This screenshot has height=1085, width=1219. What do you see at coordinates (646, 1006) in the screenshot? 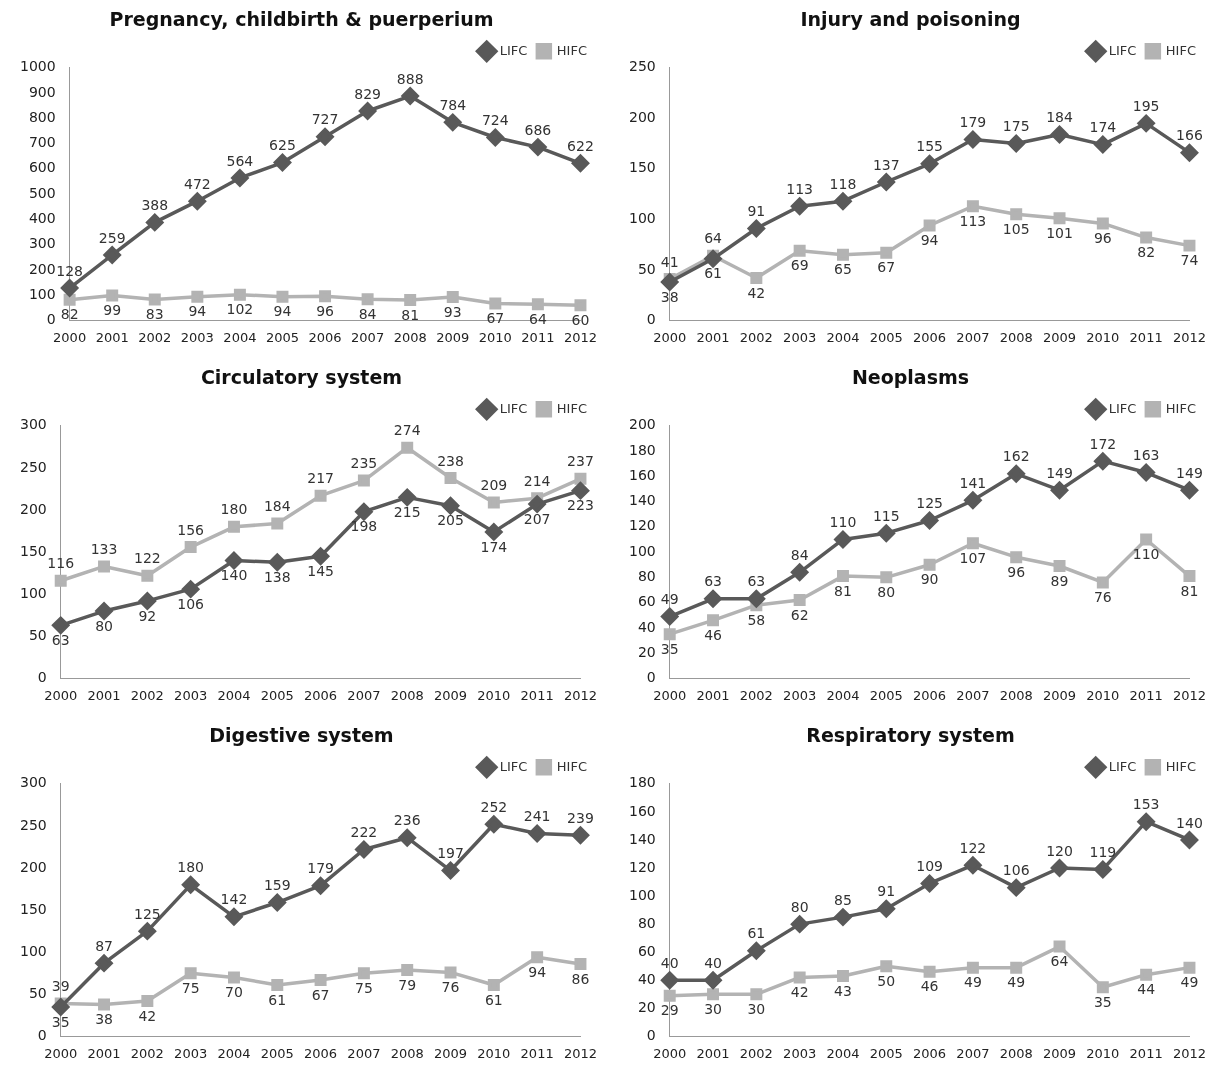
I see `y-tick-label: 20` at bounding box center [646, 1006].